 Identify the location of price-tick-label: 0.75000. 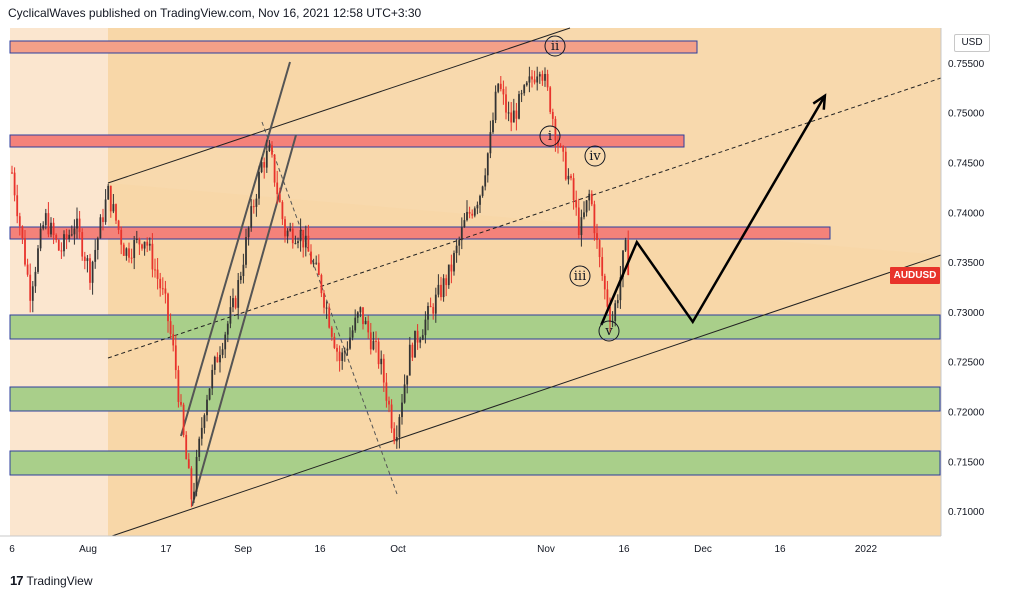
(966, 114).